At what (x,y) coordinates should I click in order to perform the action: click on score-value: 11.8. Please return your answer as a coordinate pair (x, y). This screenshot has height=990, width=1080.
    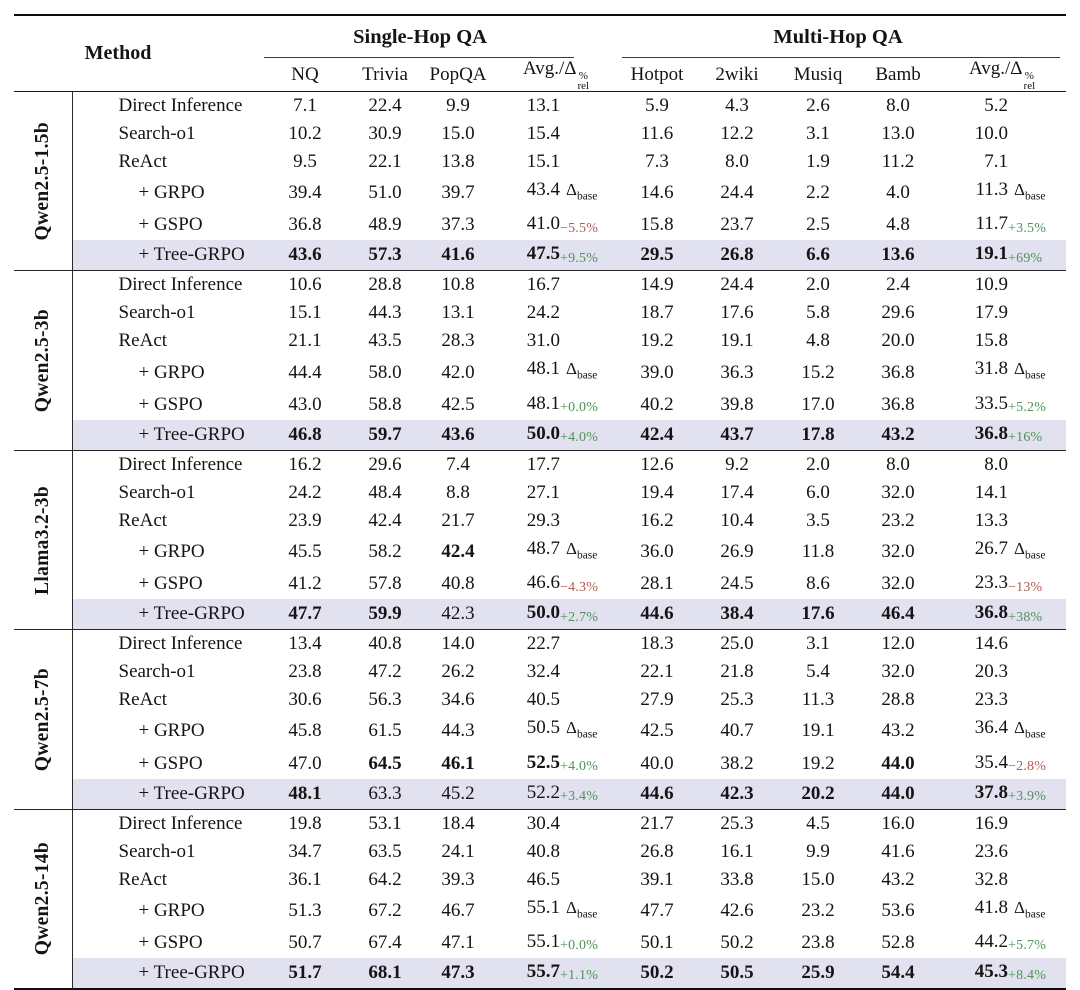
    Looking at the image, I should click on (818, 551).